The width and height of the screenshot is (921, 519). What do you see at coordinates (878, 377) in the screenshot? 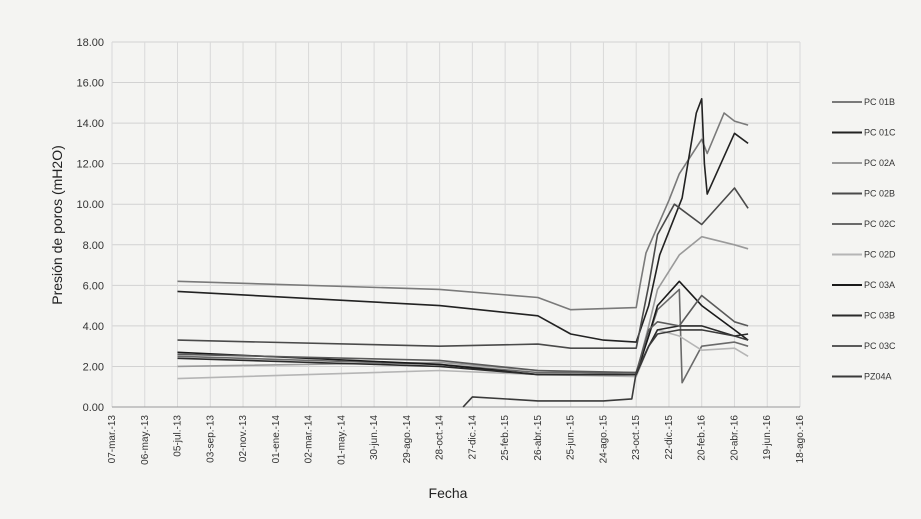
I see `legend-label: PZ04A` at bounding box center [878, 377].